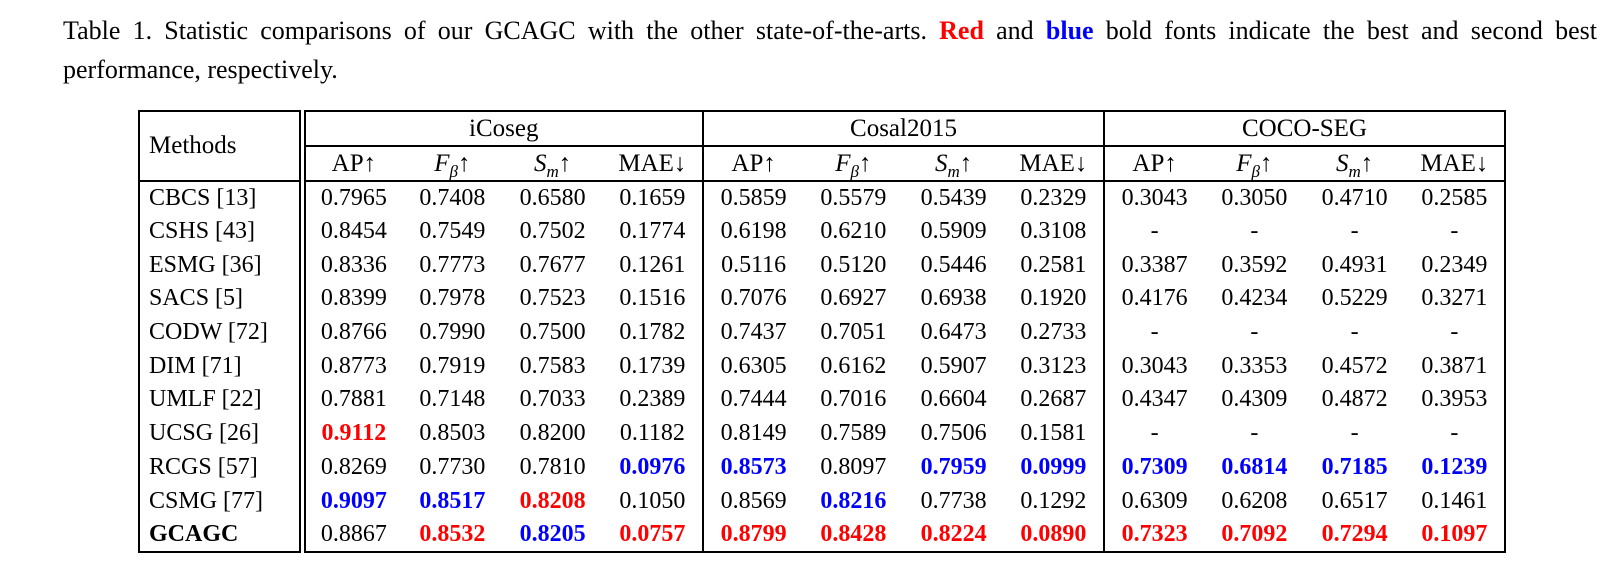 The width and height of the screenshot is (1604, 571). I want to click on value-cell: 0.7583, so click(552, 365).